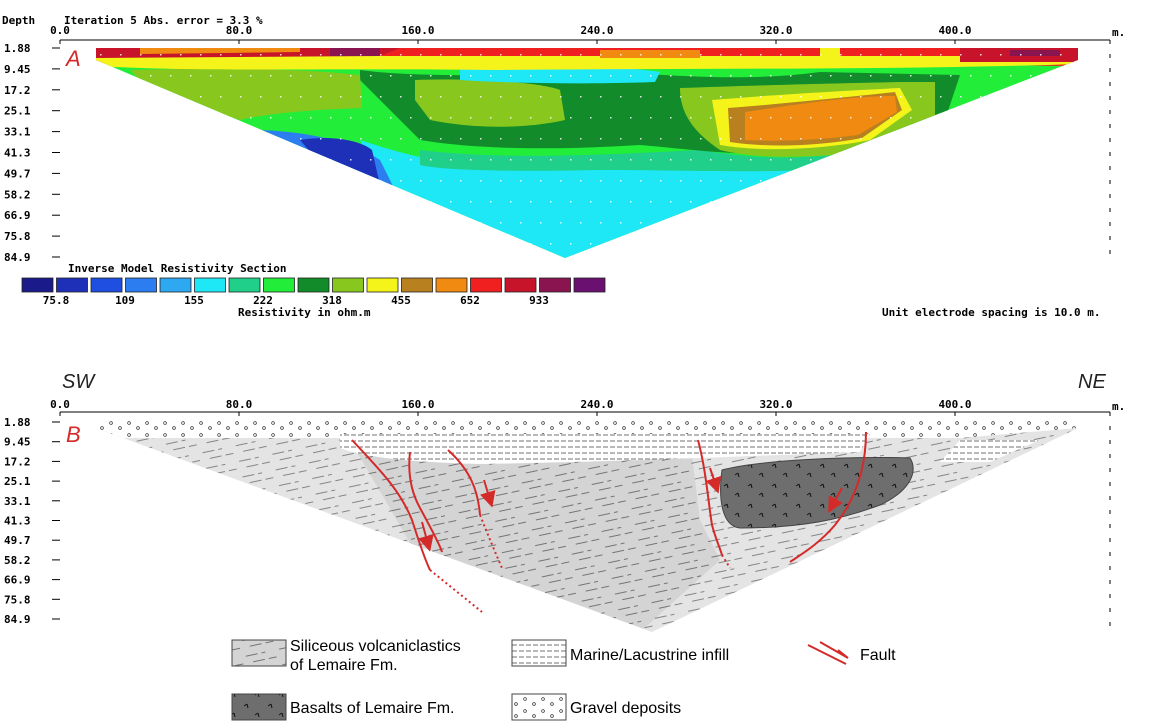 This screenshot has width=1170, height=725. Describe the element at coordinates (17, 422) in the screenshot. I see `panel-b-depth-tick-label: 1.88` at that location.